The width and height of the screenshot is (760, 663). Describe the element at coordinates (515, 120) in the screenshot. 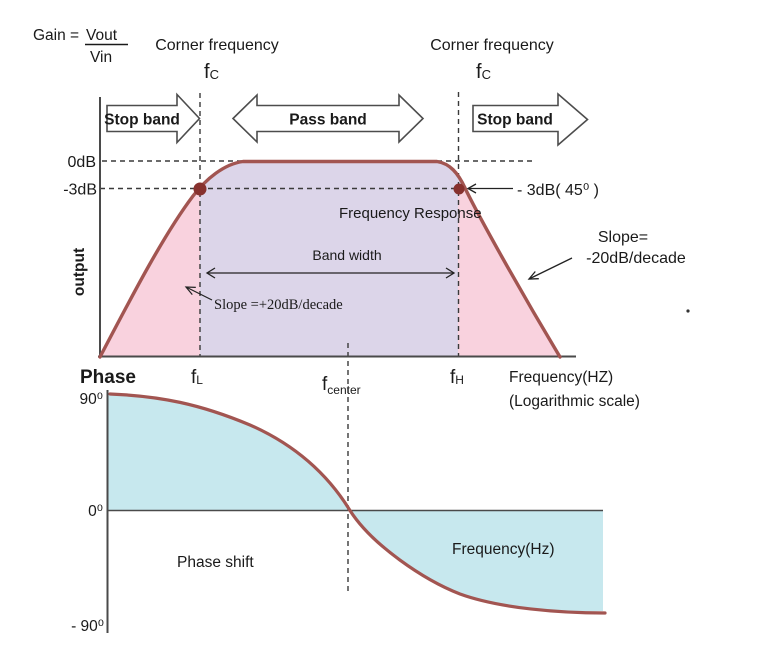

I see `stopband-right-label: Stop band` at that location.